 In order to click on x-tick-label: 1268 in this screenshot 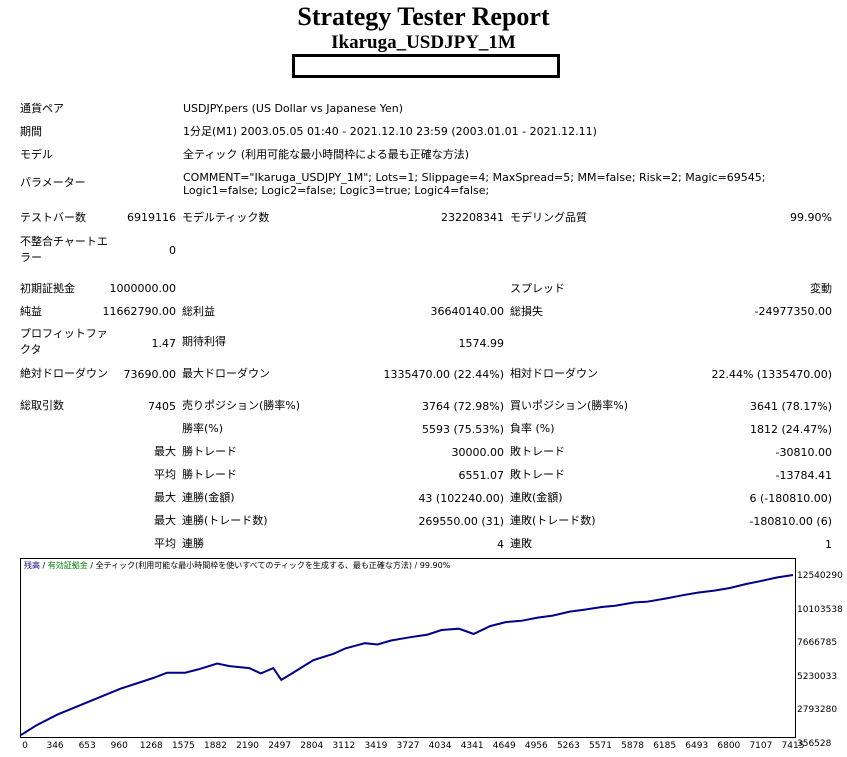, I will do `click(151, 746)`.